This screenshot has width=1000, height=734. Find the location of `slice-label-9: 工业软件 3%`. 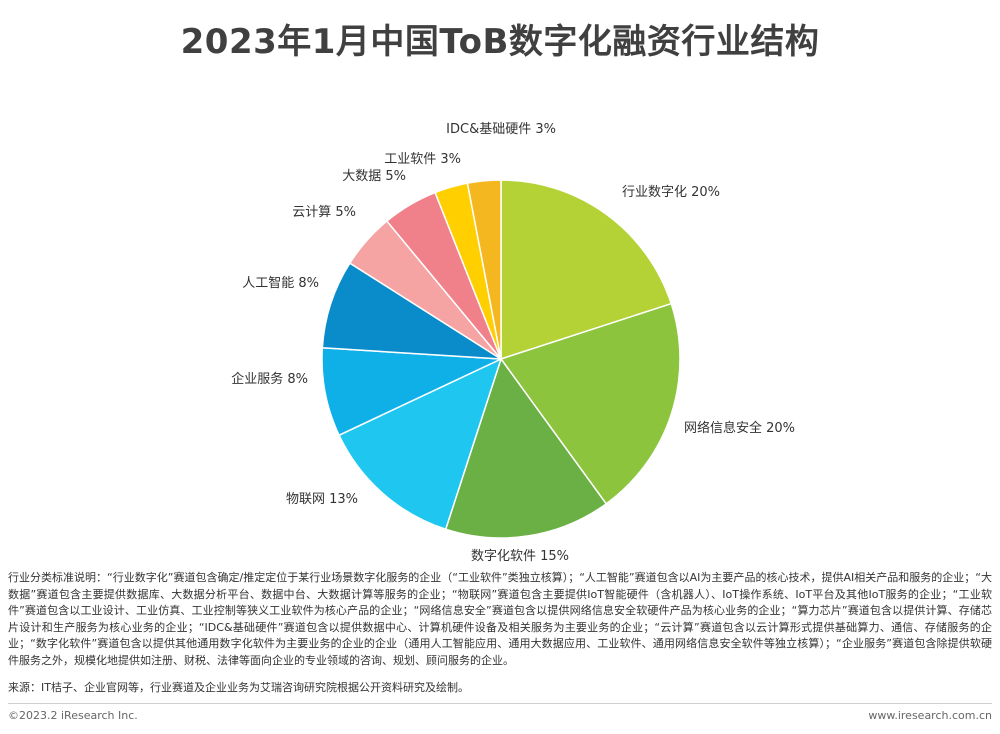

slice-label-9: 工业软件 3% is located at coordinates (422, 159).